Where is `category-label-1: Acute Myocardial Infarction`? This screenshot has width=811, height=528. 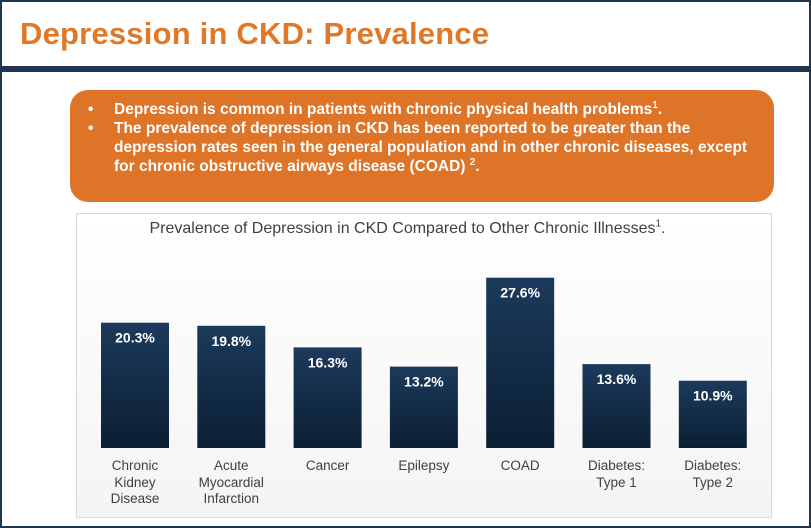 category-label-1: Acute Myocardial Infarction is located at coordinates (231, 483).